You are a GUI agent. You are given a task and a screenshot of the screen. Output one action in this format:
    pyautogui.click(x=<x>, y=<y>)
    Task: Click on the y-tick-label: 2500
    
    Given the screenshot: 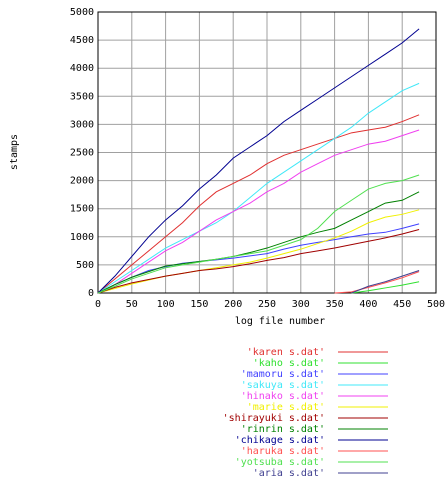 What is the action you would take?
    pyautogui.click(x=82, y=153)
    